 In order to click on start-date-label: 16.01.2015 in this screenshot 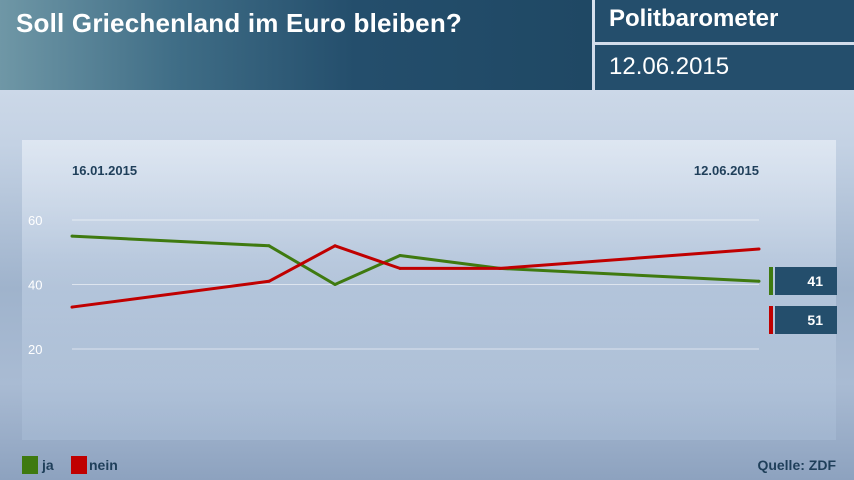, I will do `click(104, 170)`.